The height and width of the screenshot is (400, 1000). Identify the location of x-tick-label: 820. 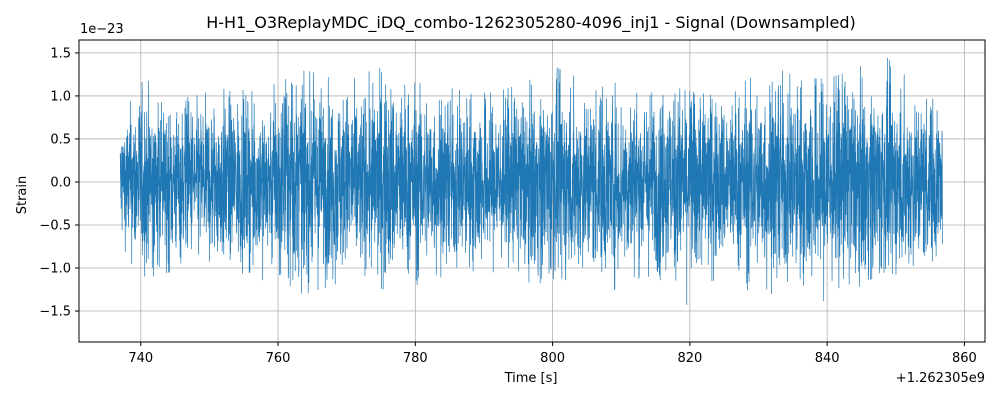
(689, 358).